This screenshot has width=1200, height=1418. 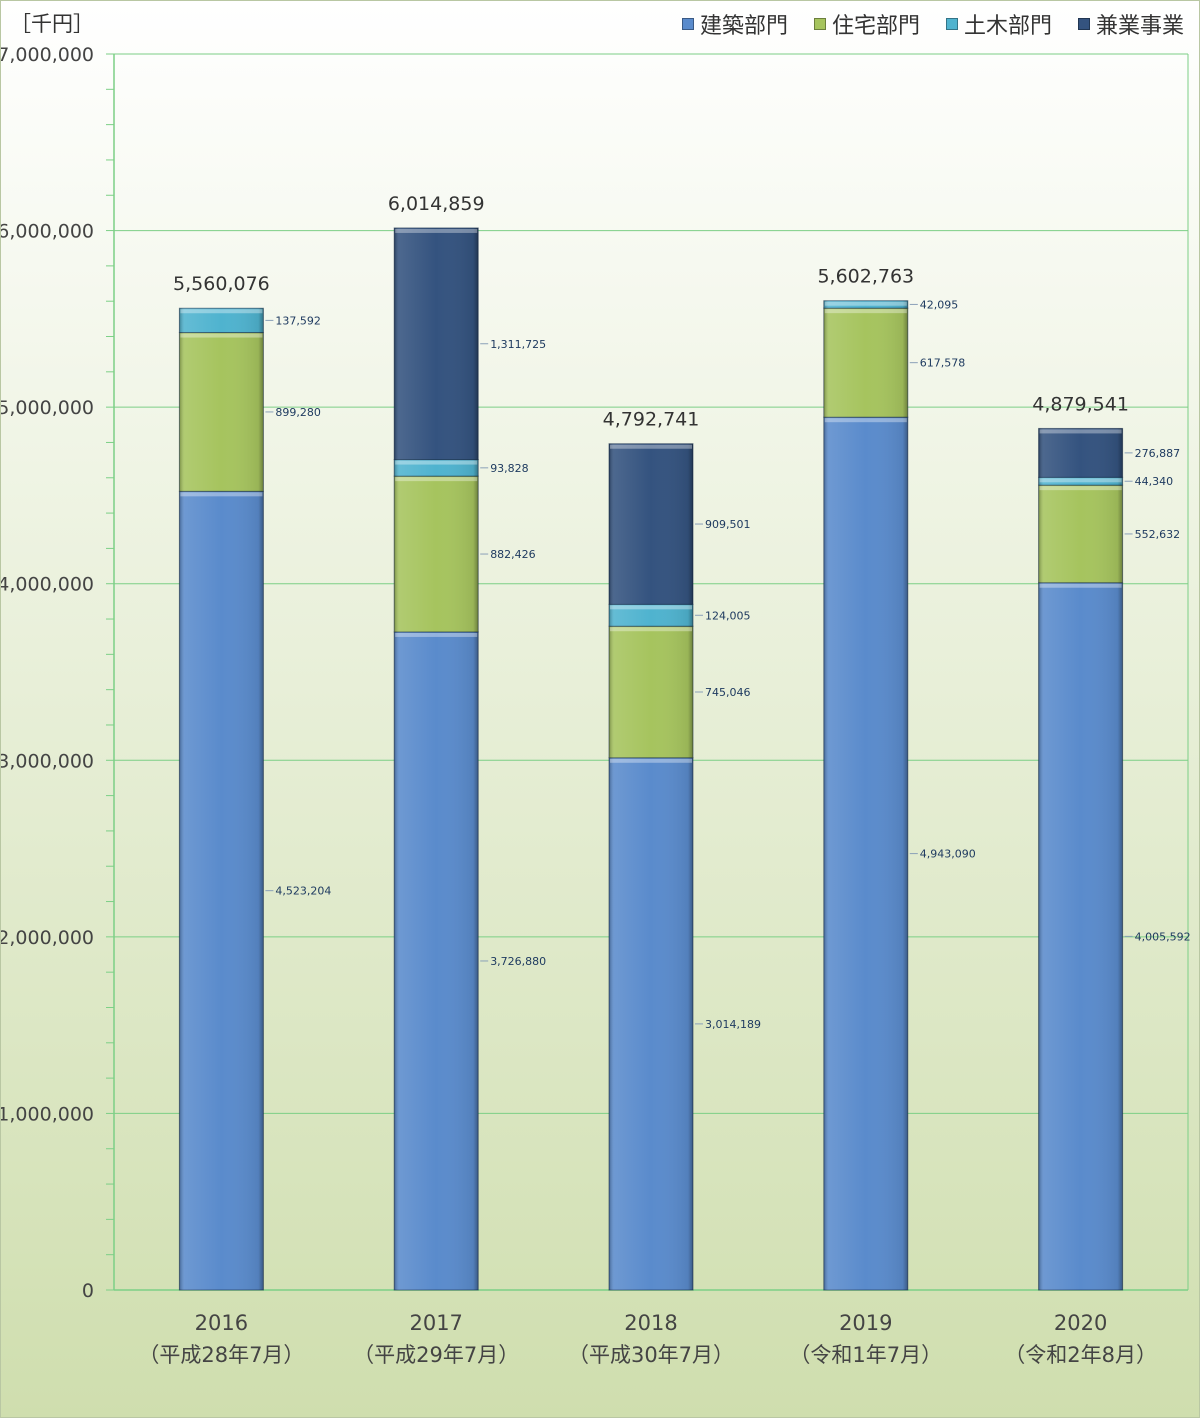 What do you see at coordinates (221, 284) in the screenshot?
I see `total-label: 5,560,076` at bounding box center [221, 284].